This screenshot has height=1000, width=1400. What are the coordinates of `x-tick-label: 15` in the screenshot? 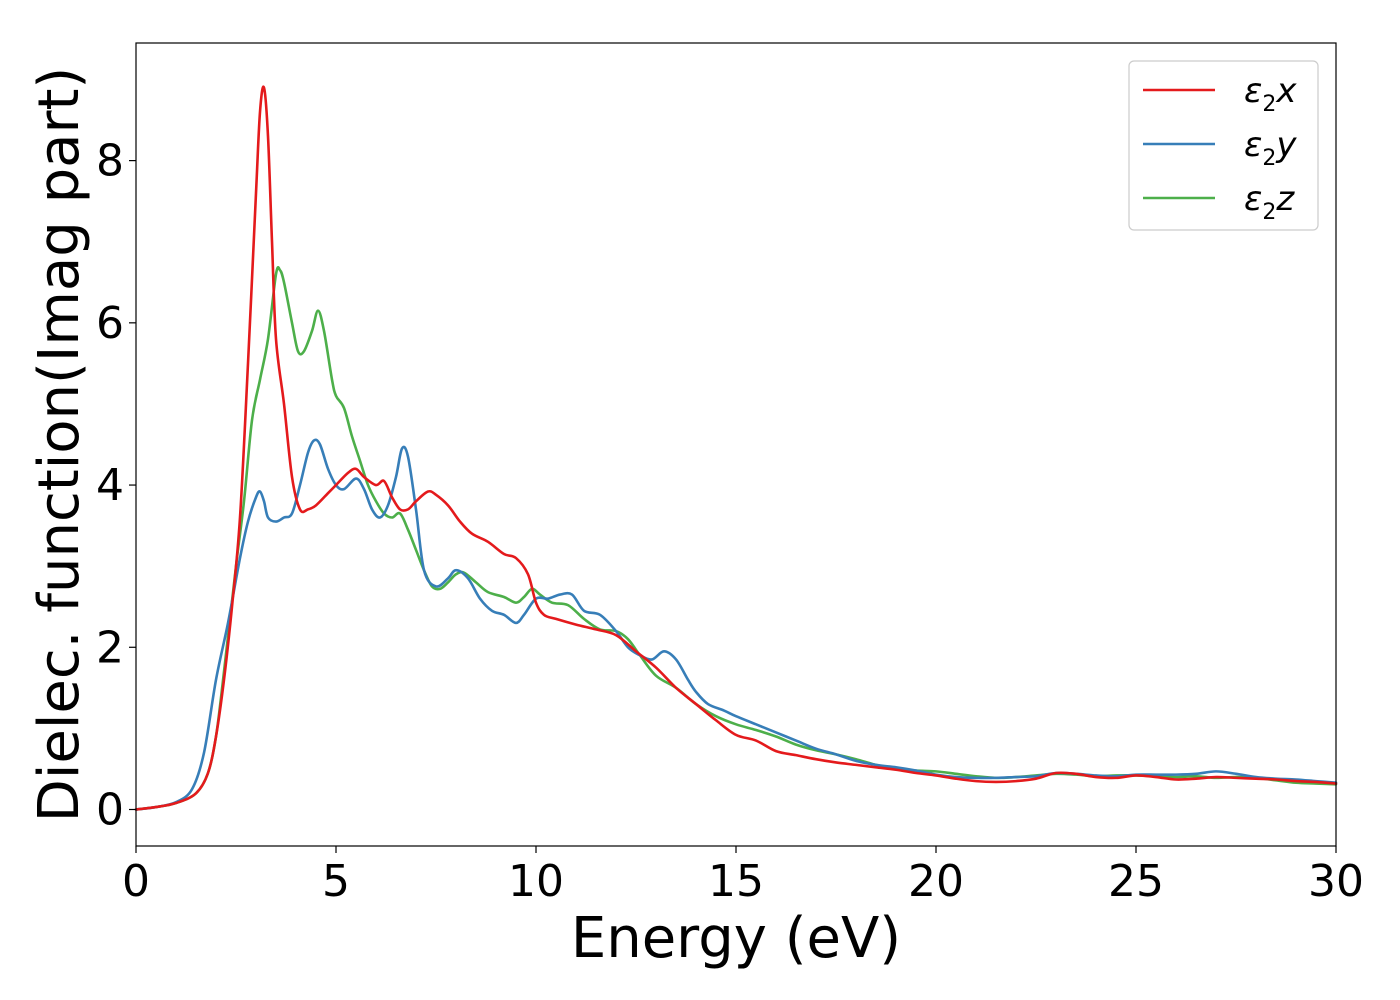 It's located at (736, 881).